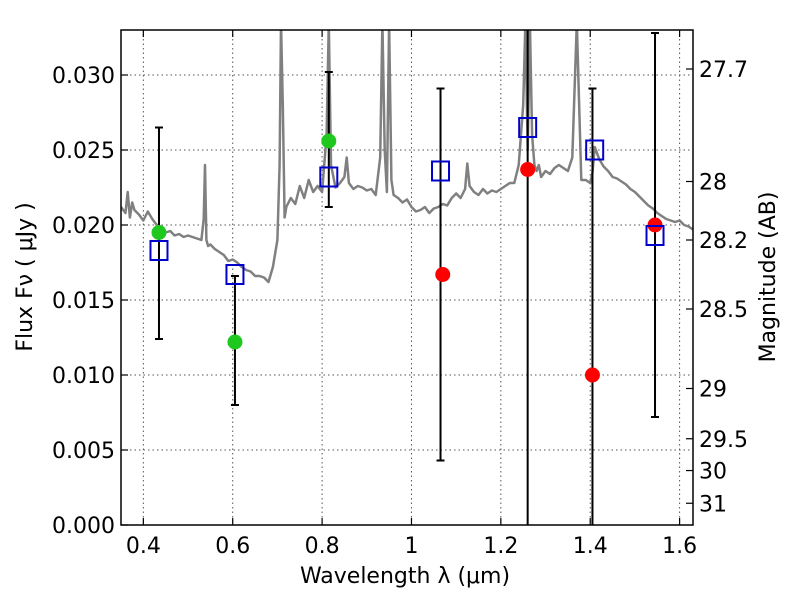  What do you see at coordinates (83, 376) in the screenshot?
I see `y-tick-label: 0.010` at bounding box center [83, 376].